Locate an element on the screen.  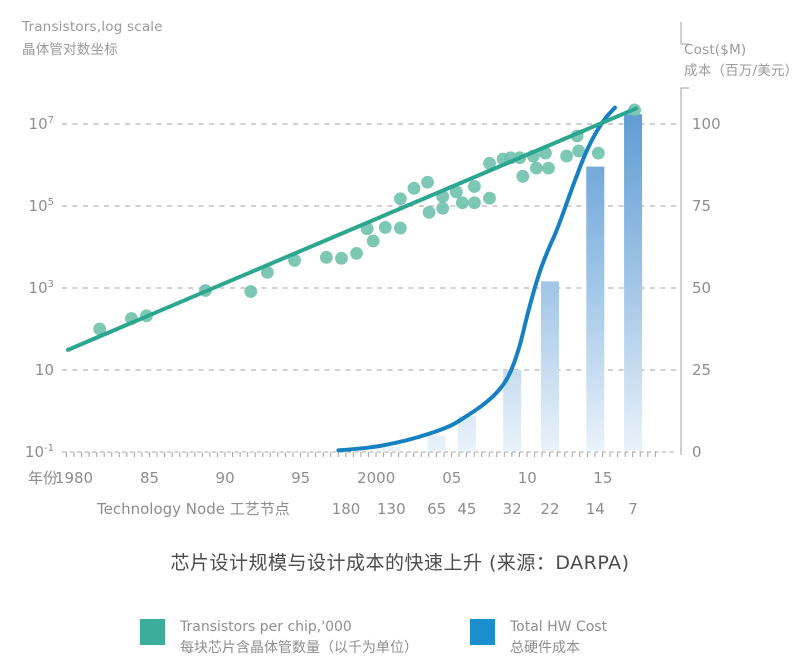
left-tick-label: 10⁷ is located at coordinates (41, 124).